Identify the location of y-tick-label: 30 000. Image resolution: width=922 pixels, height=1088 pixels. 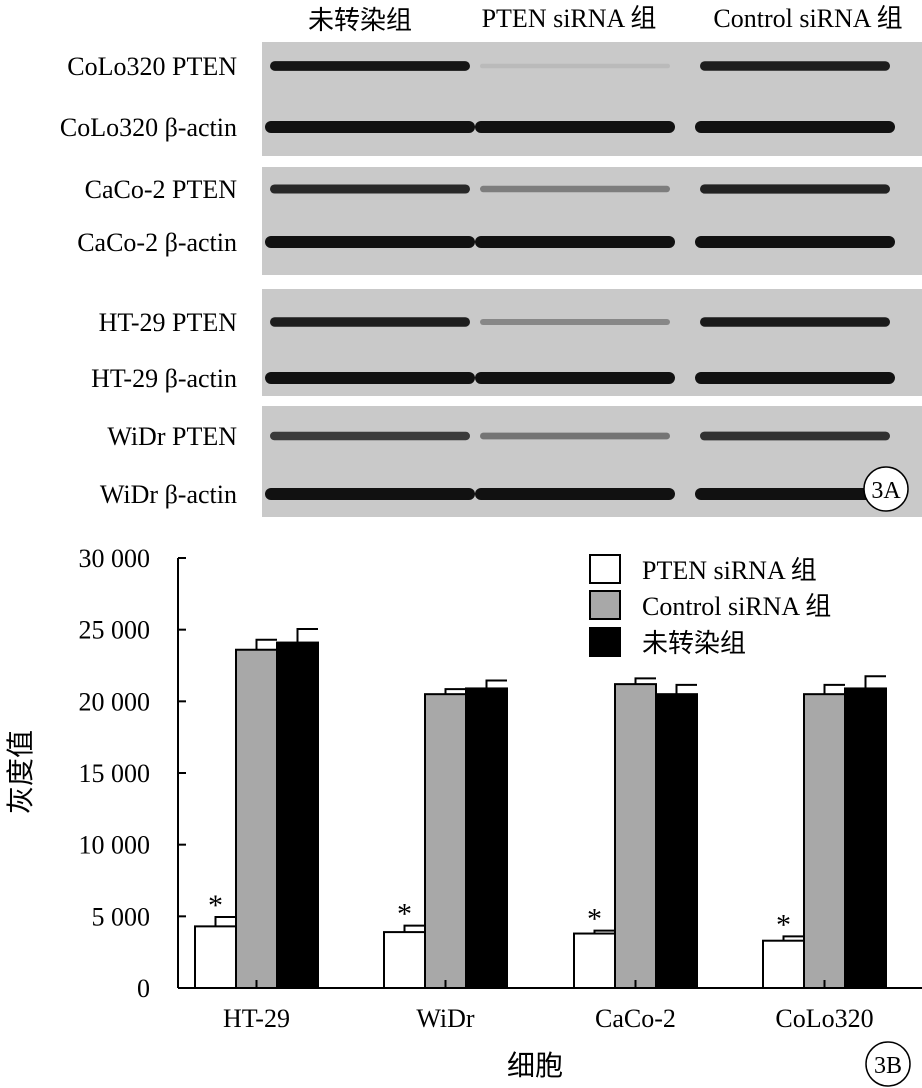
(115, 558).